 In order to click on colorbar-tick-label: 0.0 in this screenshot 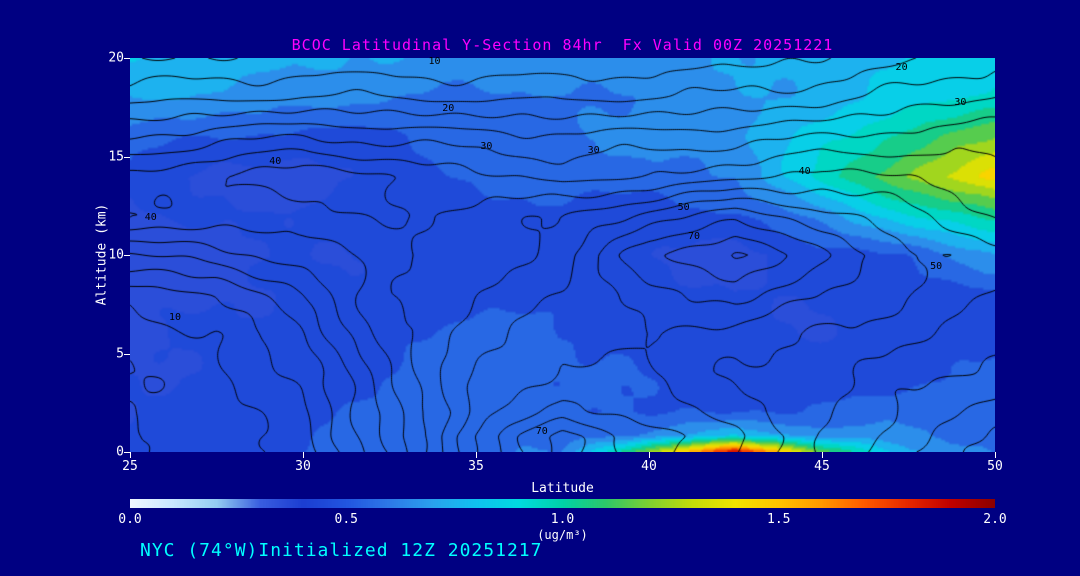, I will do `click(130, 519)`.